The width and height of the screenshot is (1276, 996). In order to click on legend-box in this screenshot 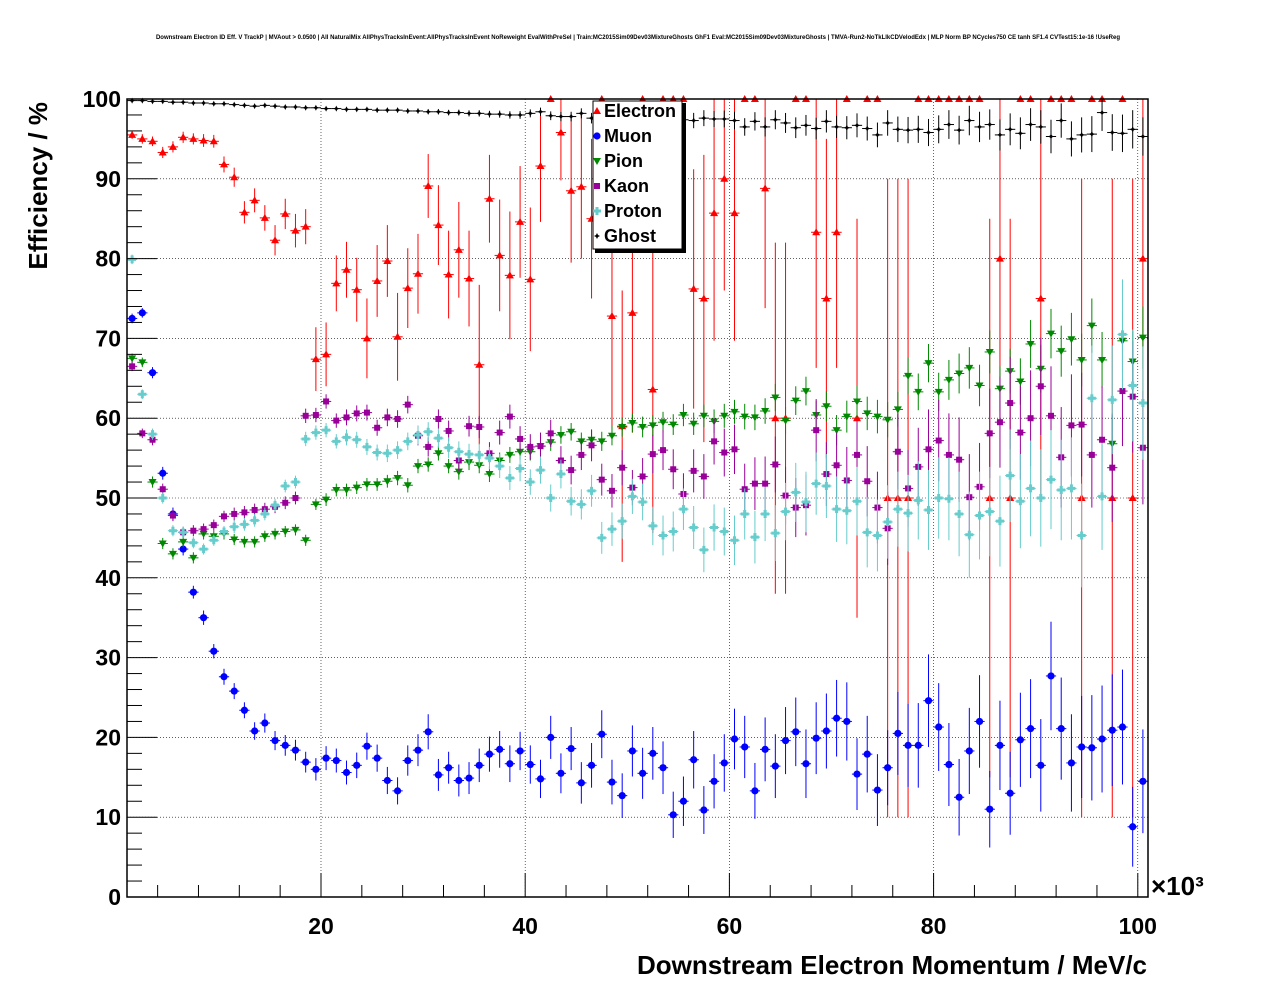, I will do `click(637, 175)`.